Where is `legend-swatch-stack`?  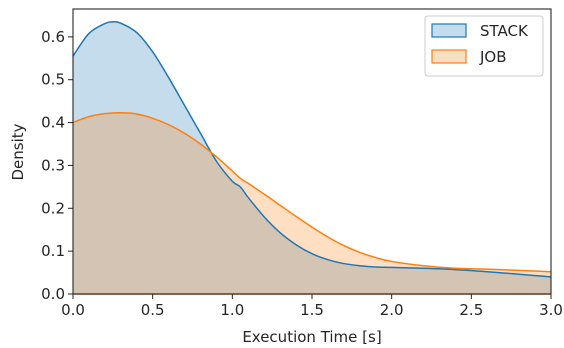 legend-swatch-stack is located at coordinates (449, 30).